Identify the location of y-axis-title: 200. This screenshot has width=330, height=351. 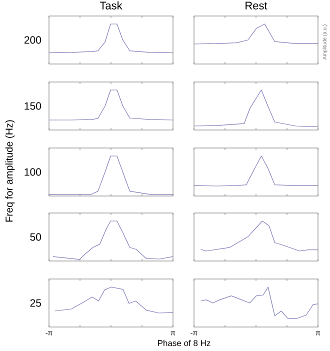
(33, 40).